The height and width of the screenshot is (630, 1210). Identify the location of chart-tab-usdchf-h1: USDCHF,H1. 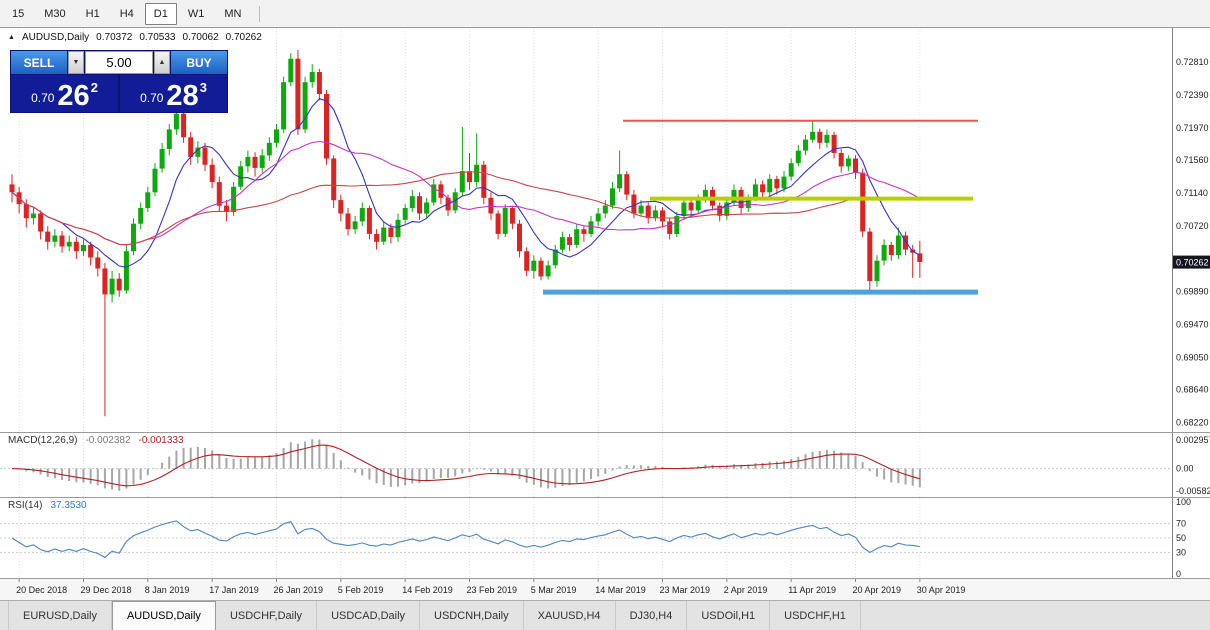
(815, 615).